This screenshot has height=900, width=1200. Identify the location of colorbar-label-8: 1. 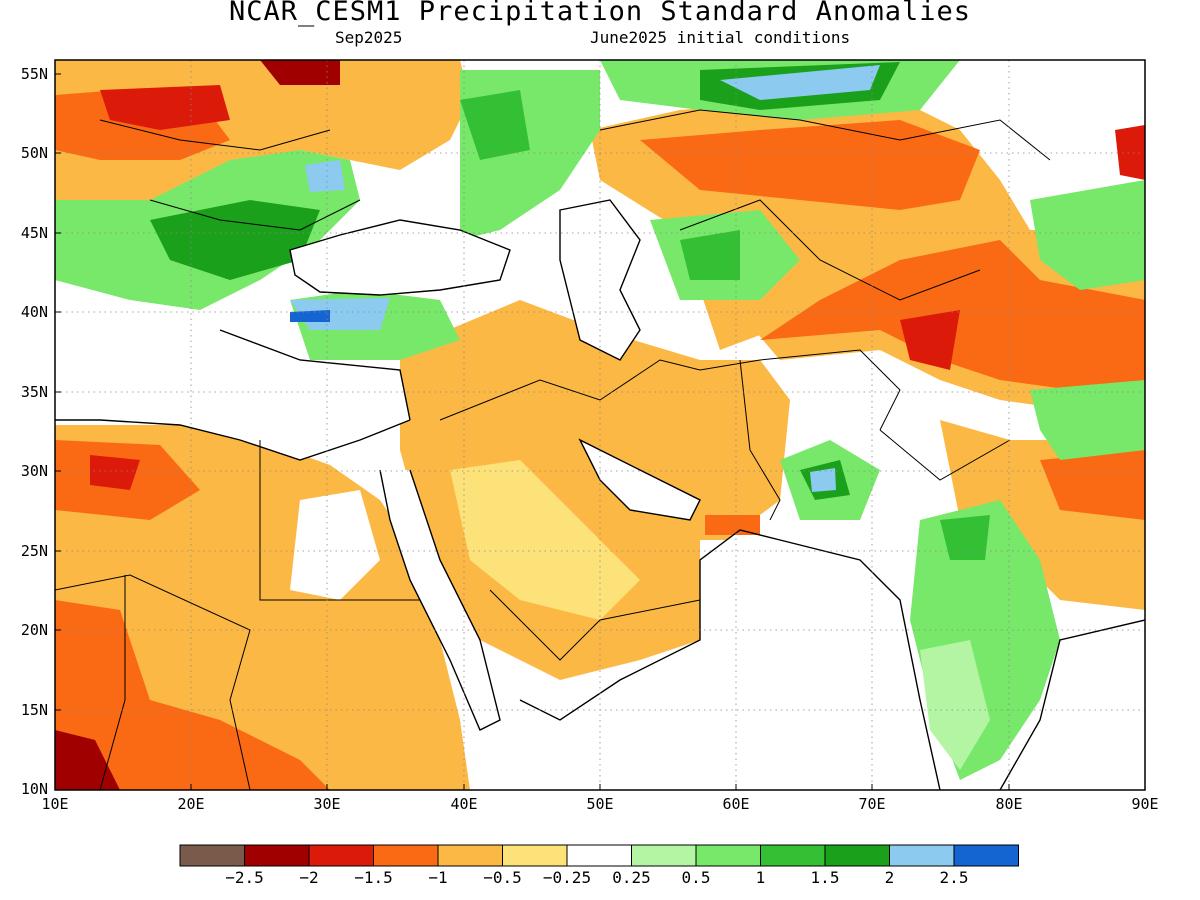
(760, 877).